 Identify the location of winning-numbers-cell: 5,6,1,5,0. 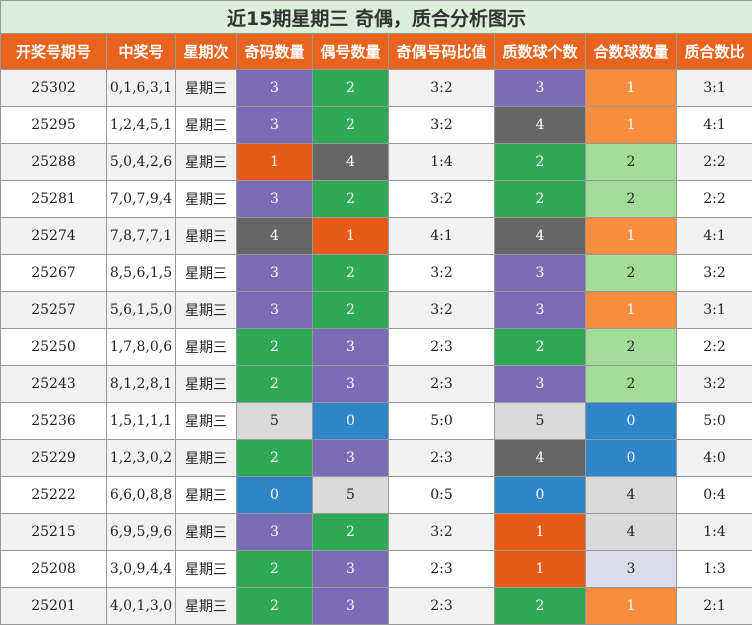
(141, 310).